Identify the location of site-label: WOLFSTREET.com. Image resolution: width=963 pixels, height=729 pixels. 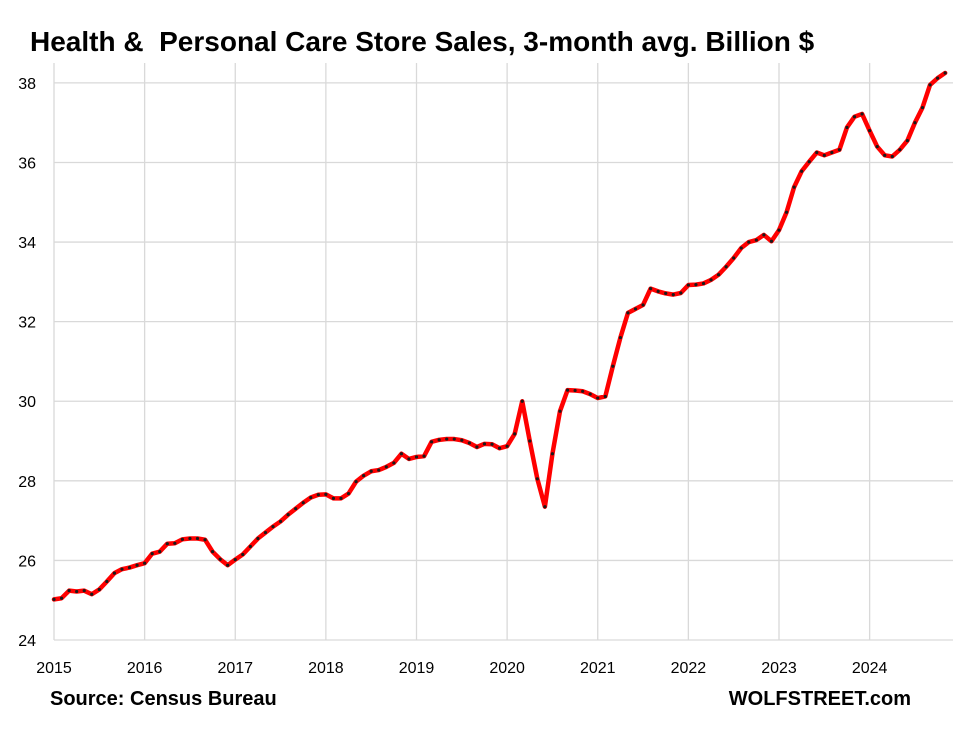
(819, 699).